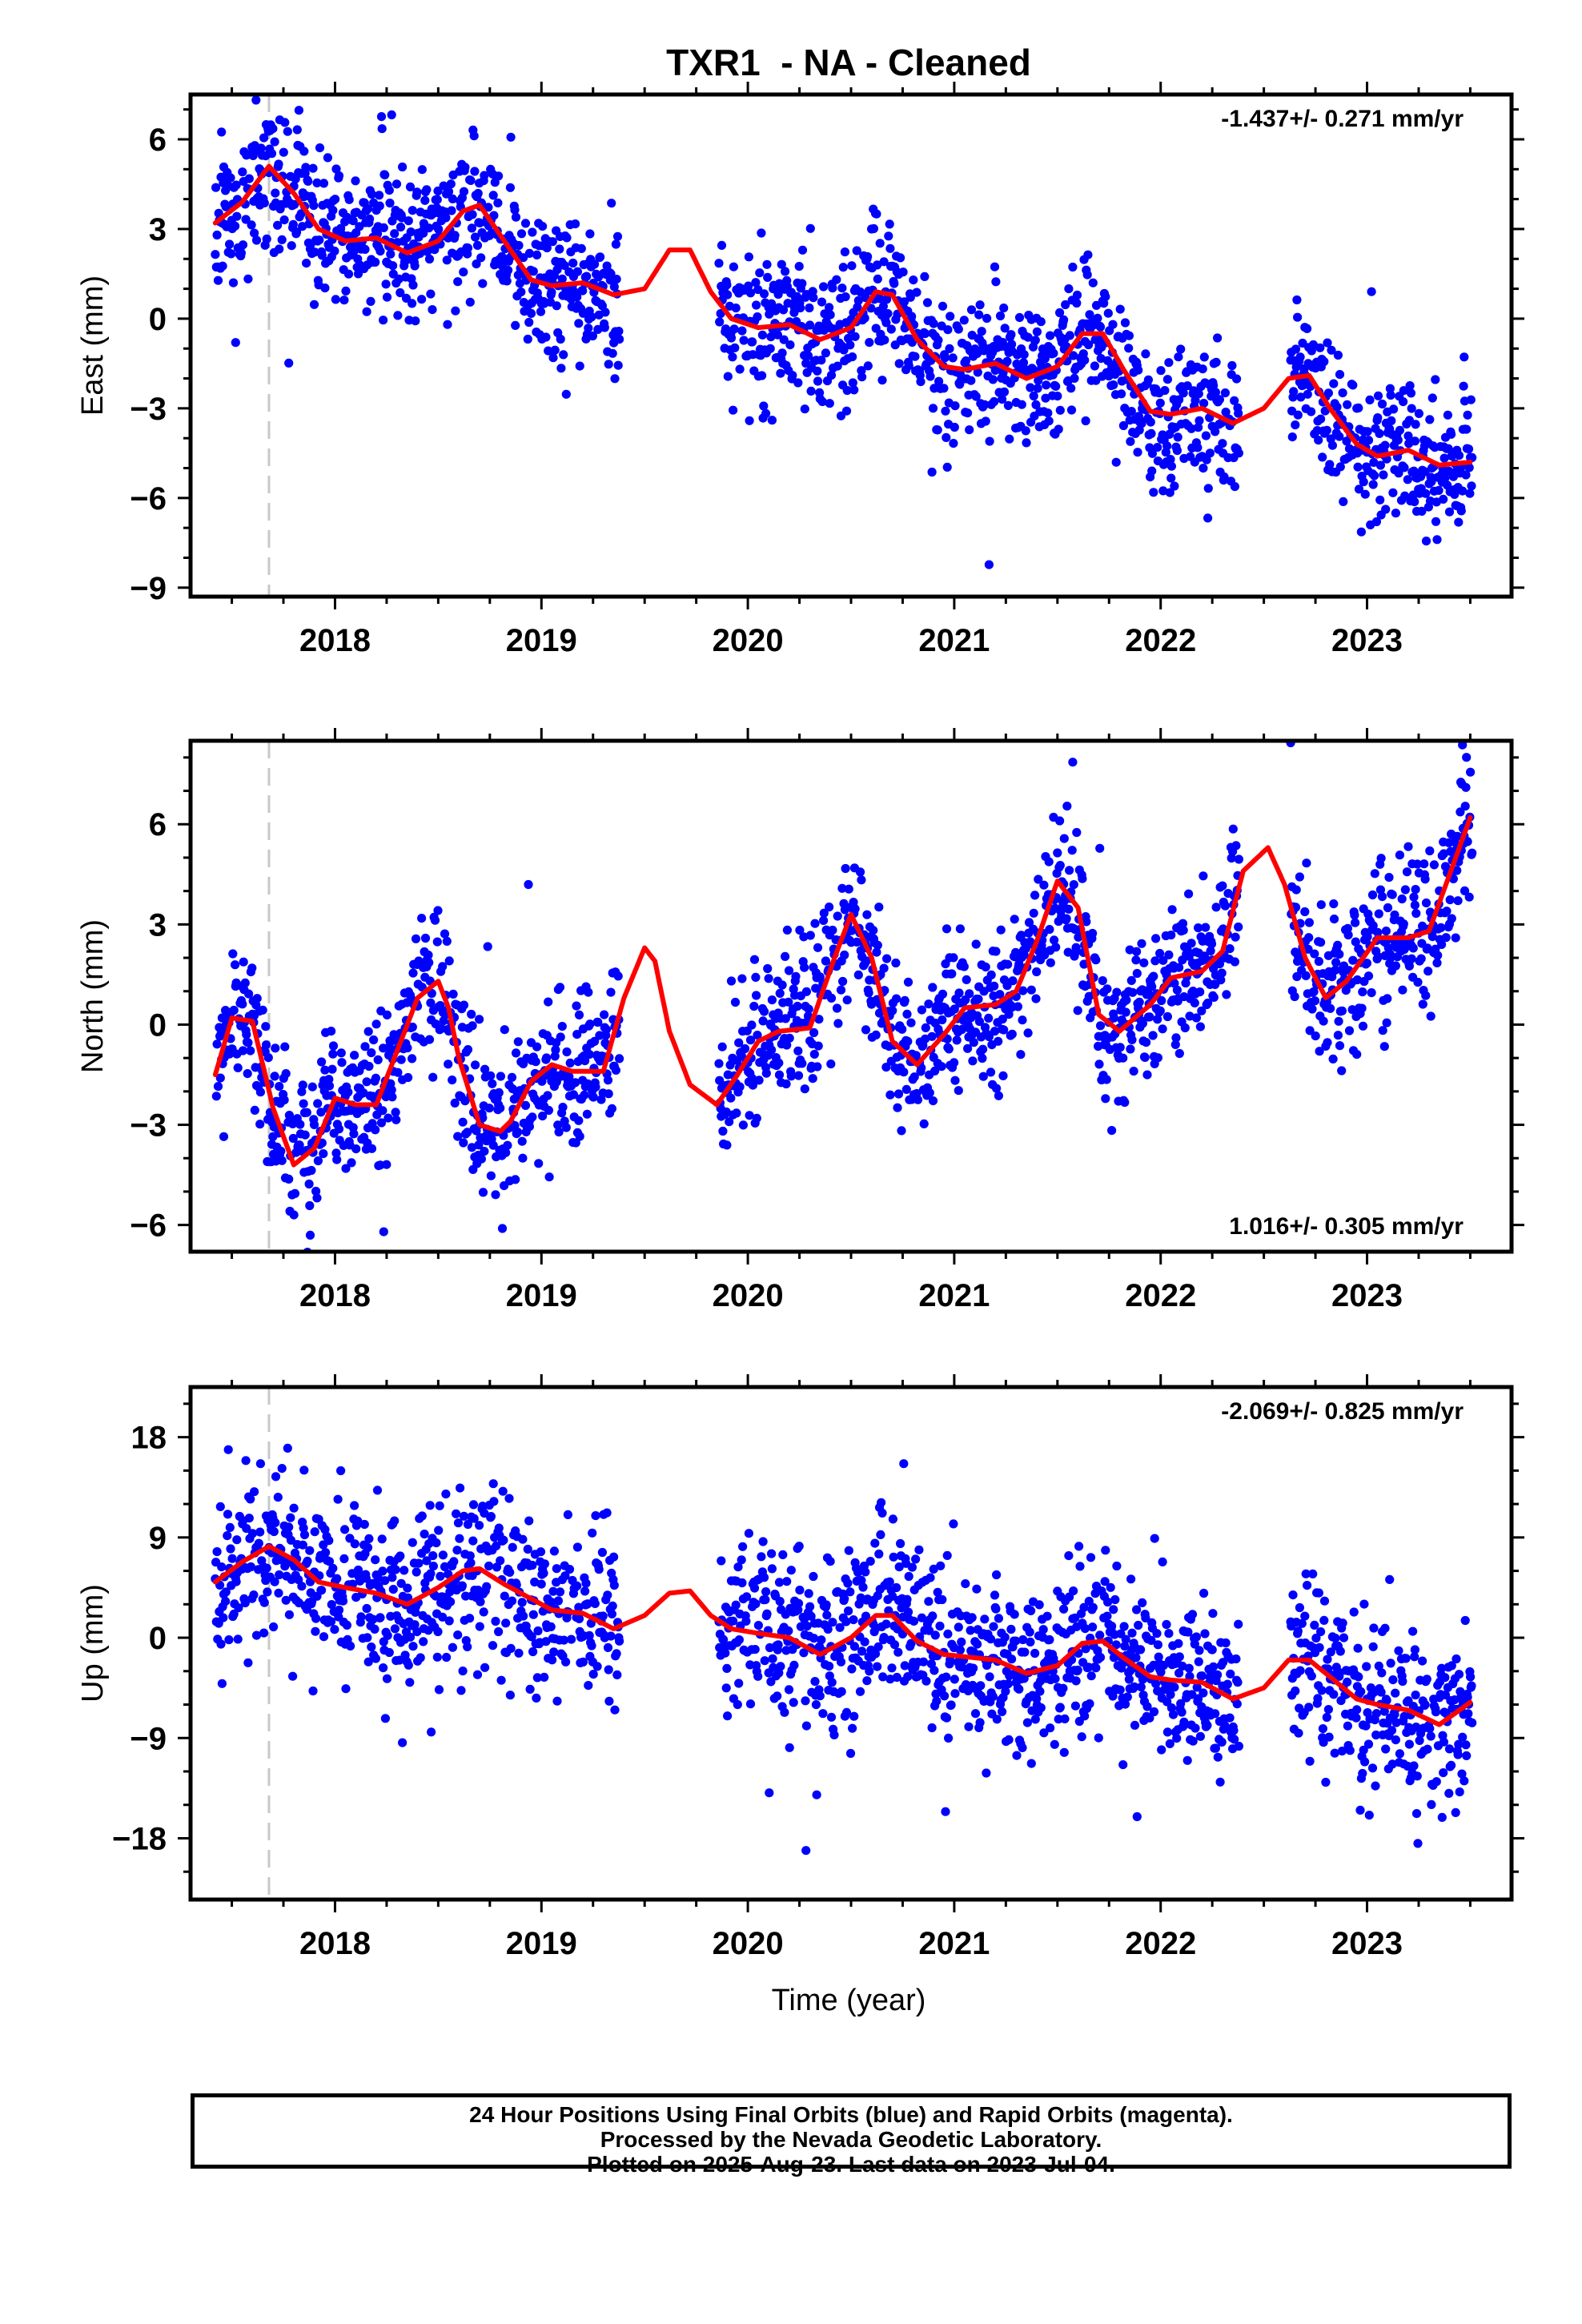 The image size is (1582, 2324). I want to click on x-tick-label: 2022, so click(1161, 640).